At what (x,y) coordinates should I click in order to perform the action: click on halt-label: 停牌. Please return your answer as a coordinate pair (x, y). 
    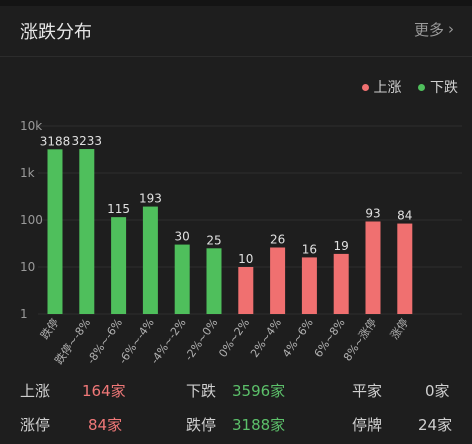
    Looking at the image, I should click on (367, 425).